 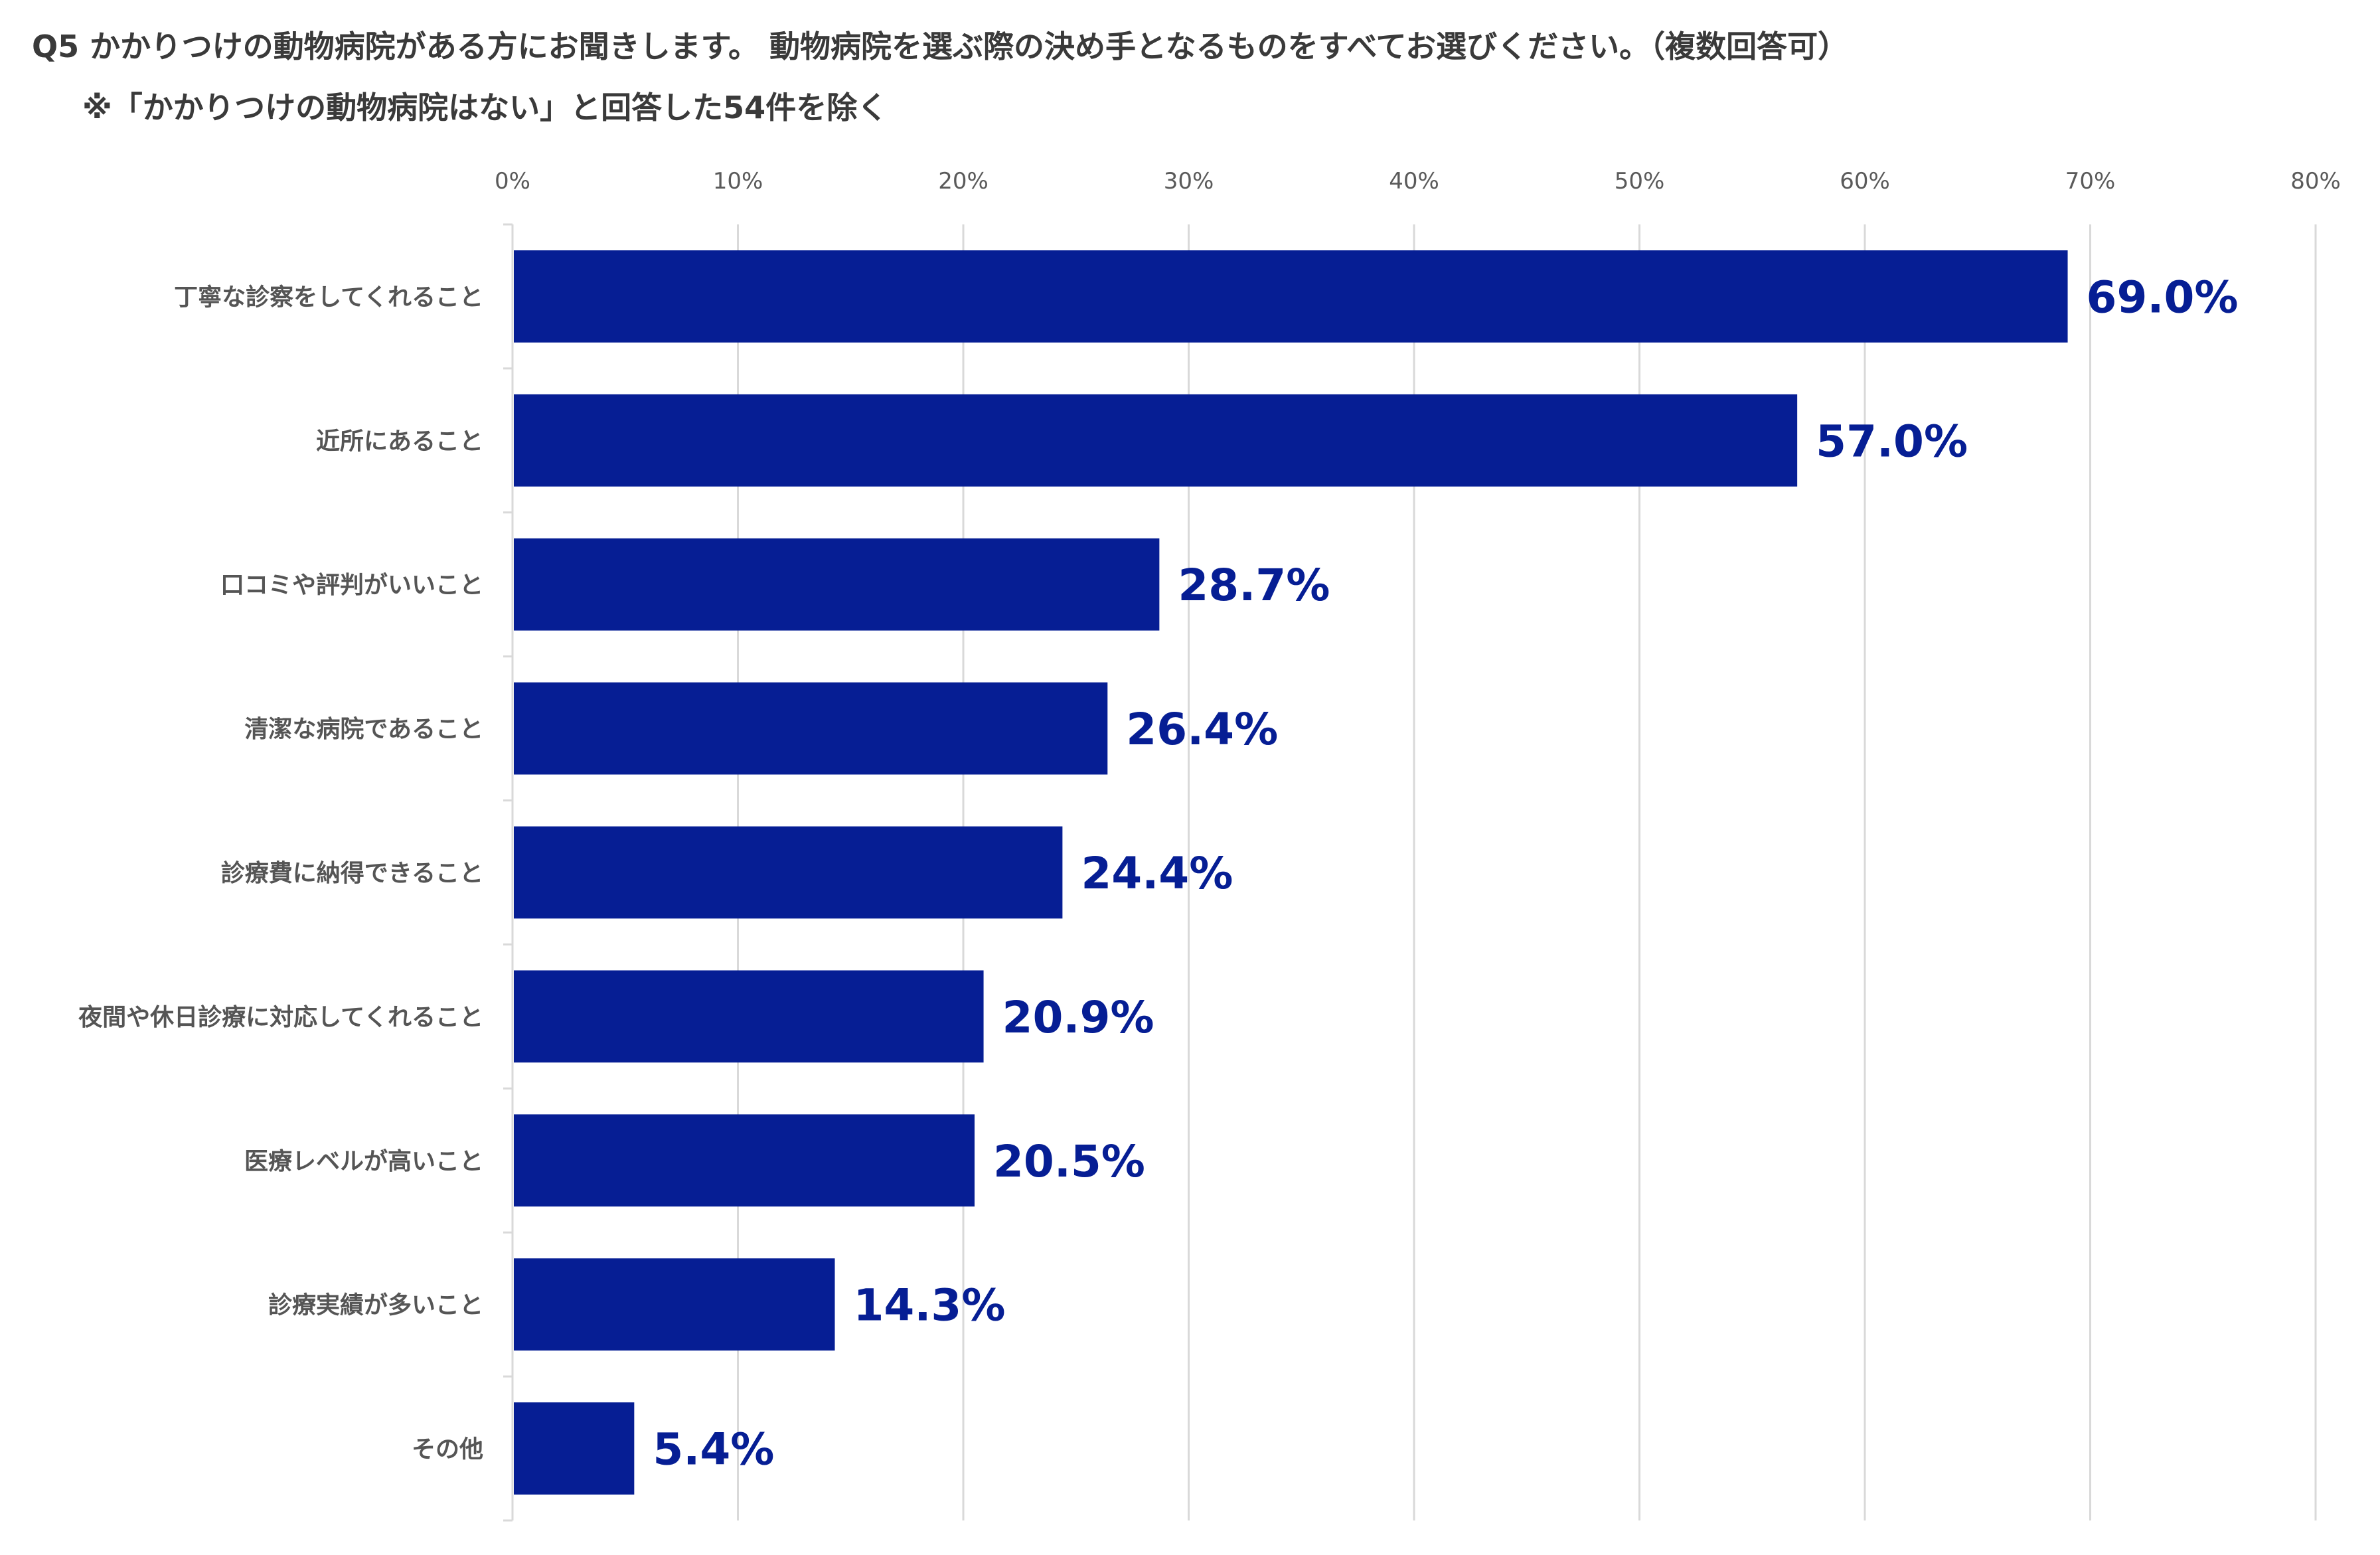 What do you see at coordinates (485, 107) in the screenshot?
I see `chart-title-line2: ※「かかりつけの動物病院はない」と回答した54件を除く` at bounding box center [485, 107].